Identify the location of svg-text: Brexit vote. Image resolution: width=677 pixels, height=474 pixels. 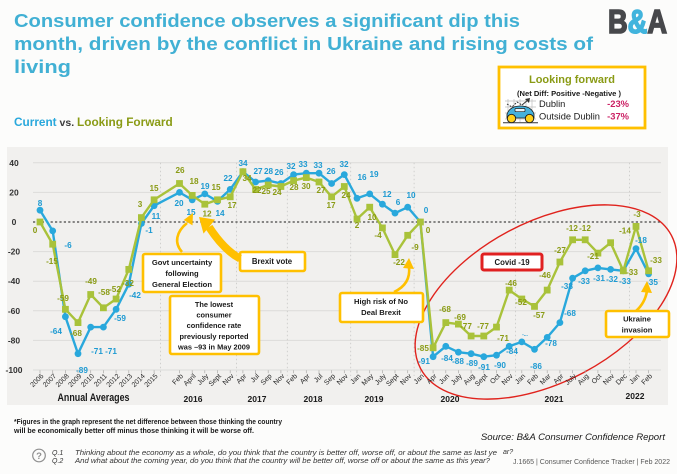
(272, 261).